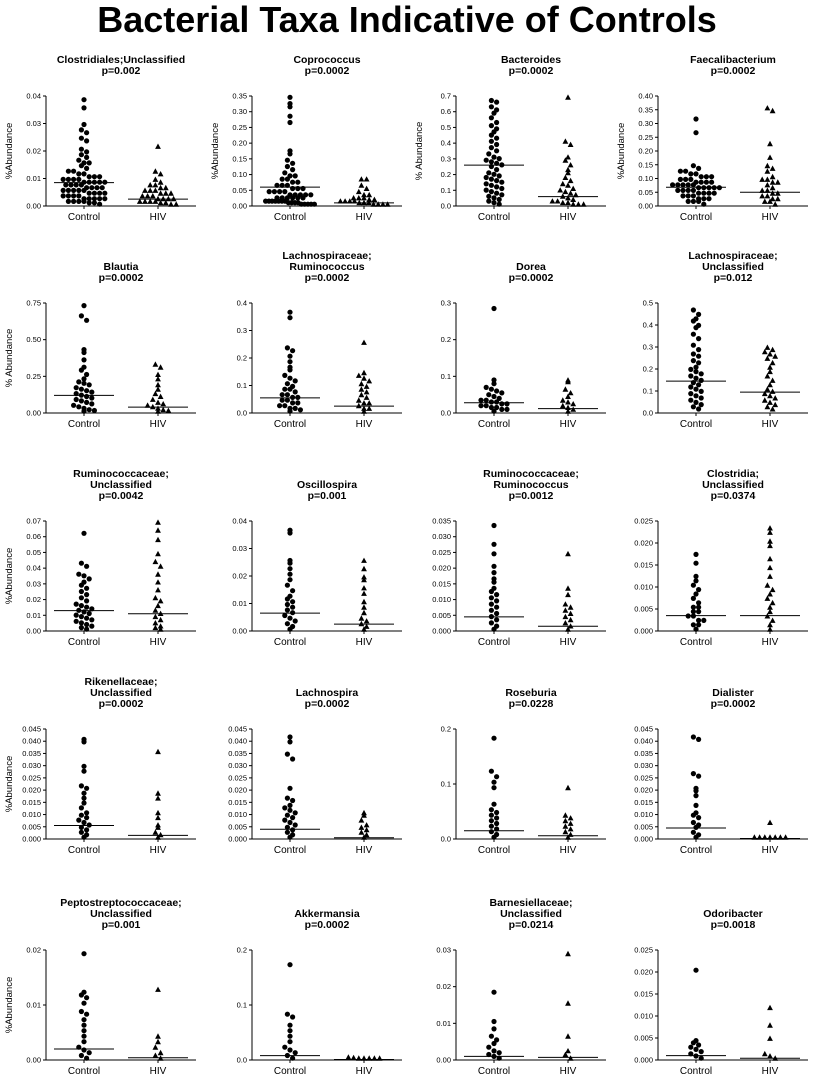 This screenshot has height=1080, width=814. Describe the element at coordinates (531, 267) in the screenshot. I see `panel-title: Dorea` at that location.